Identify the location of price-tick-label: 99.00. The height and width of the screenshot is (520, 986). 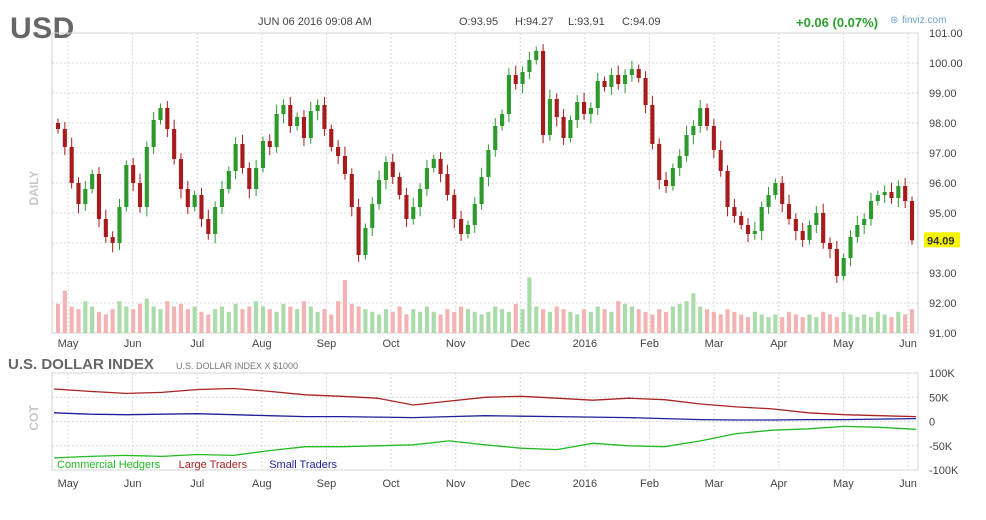
(943, 94).